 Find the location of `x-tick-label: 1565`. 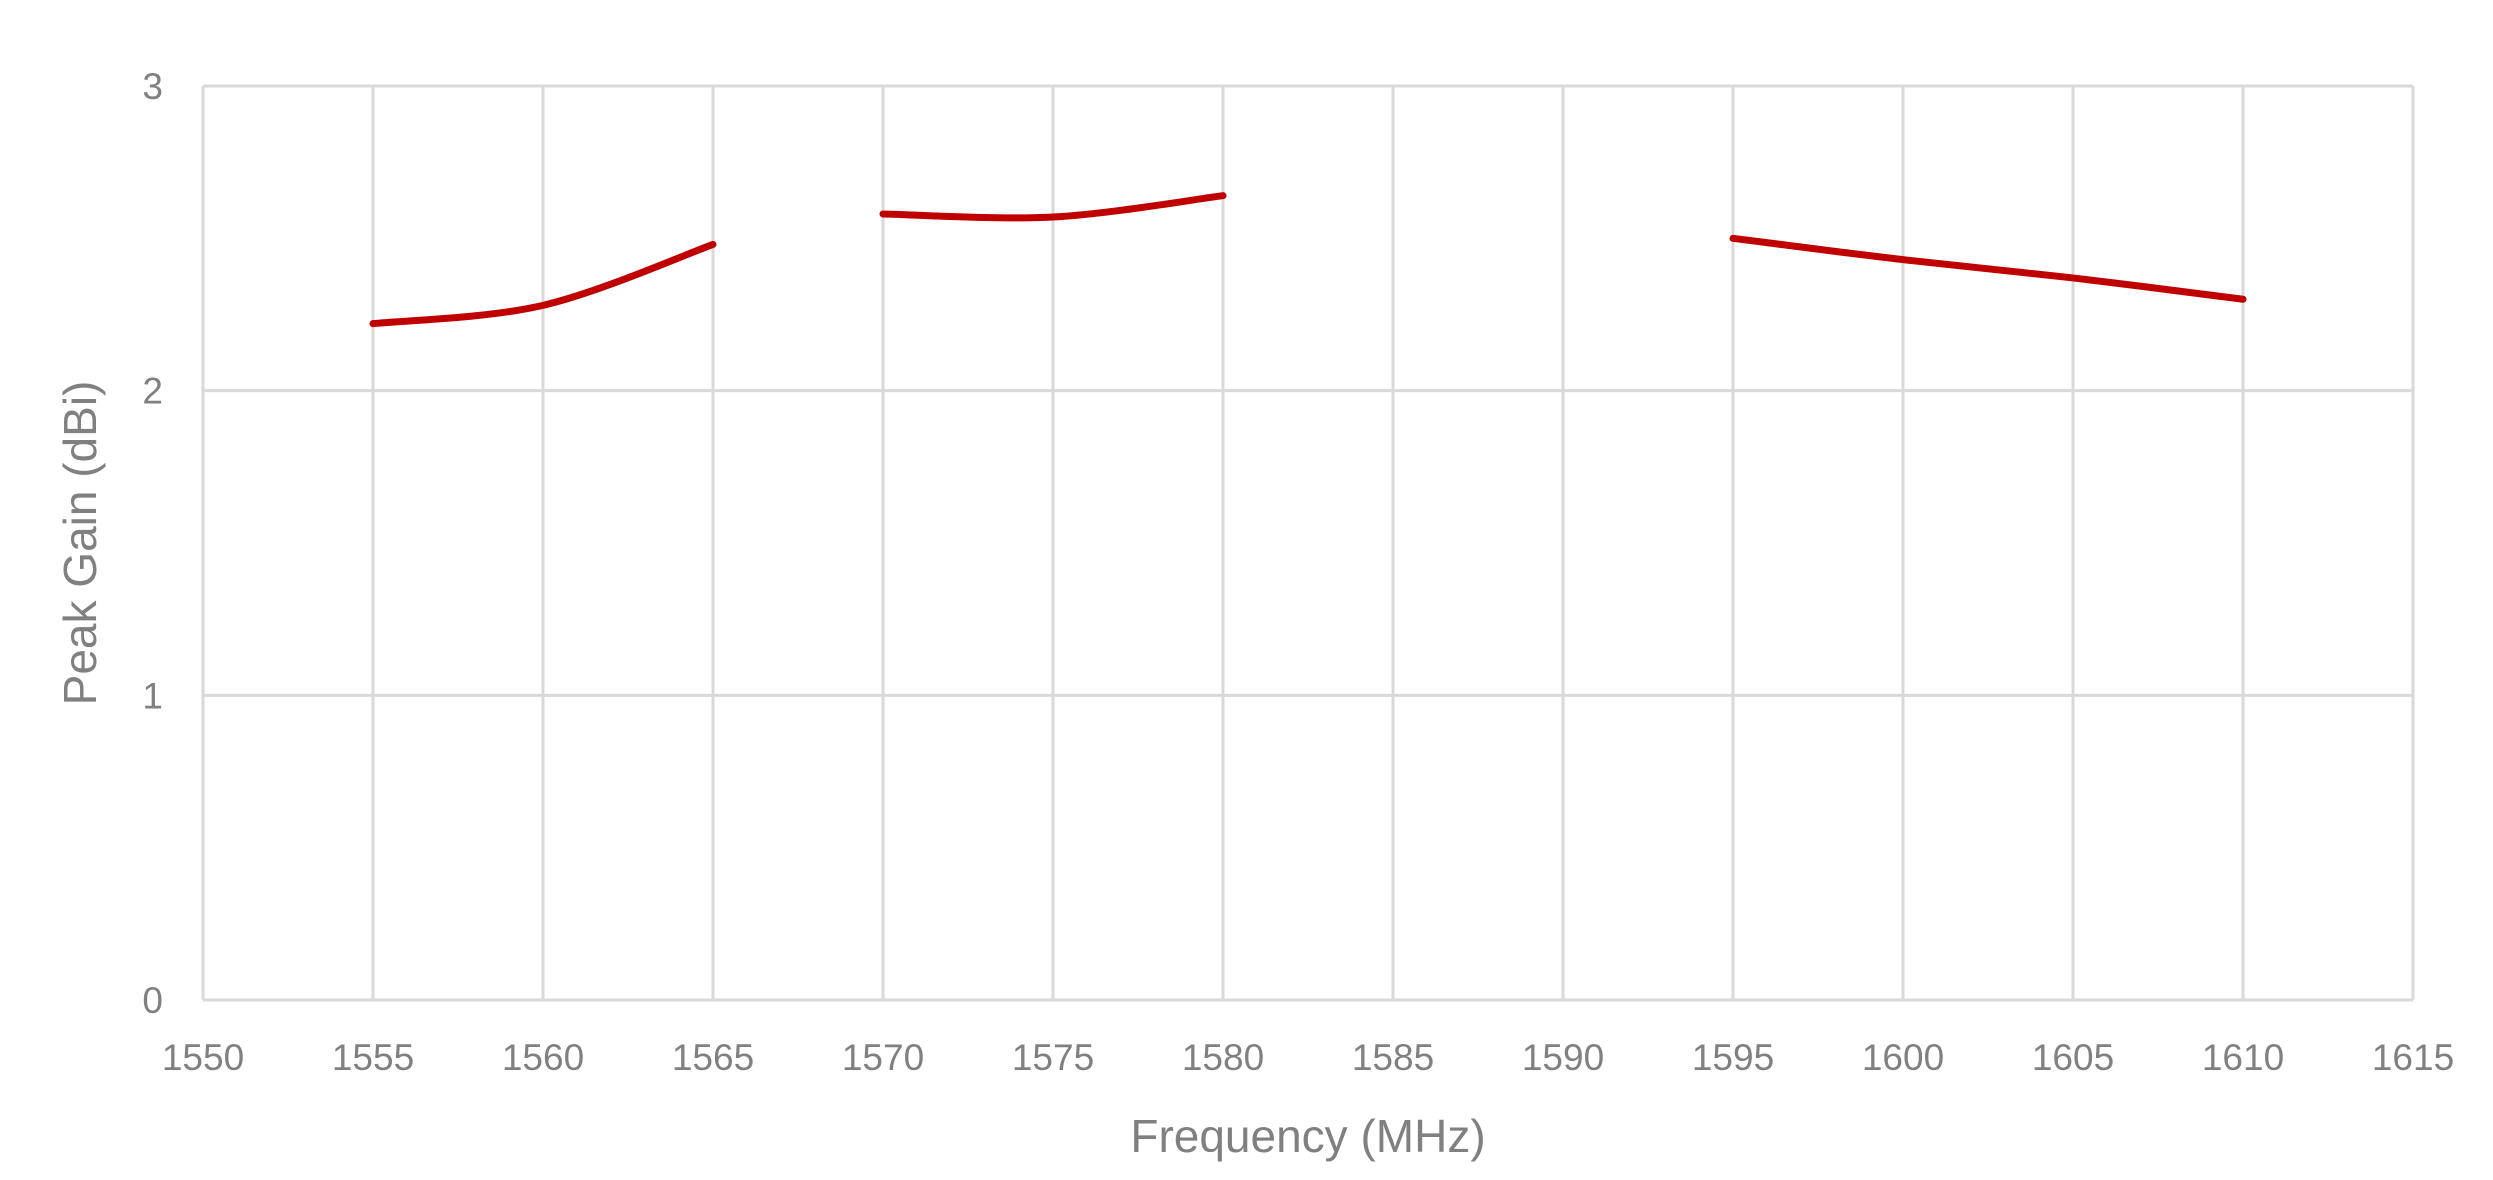

x-tick-label: 1565 is located at coordinates (713, 1057).